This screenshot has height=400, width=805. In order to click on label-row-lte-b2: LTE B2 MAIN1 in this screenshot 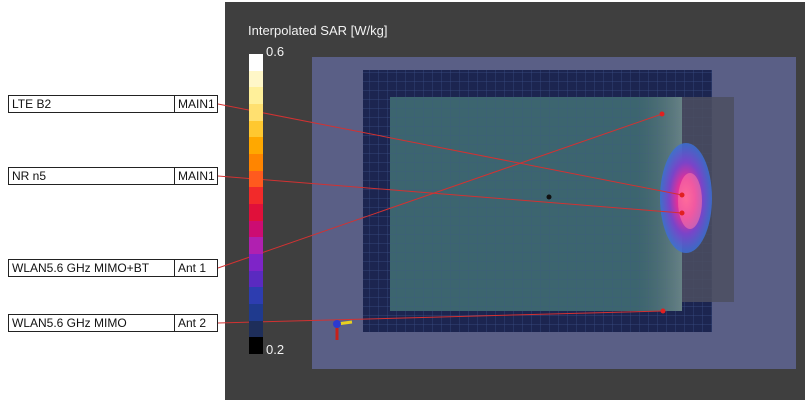, I will do `click(113, 104)`.